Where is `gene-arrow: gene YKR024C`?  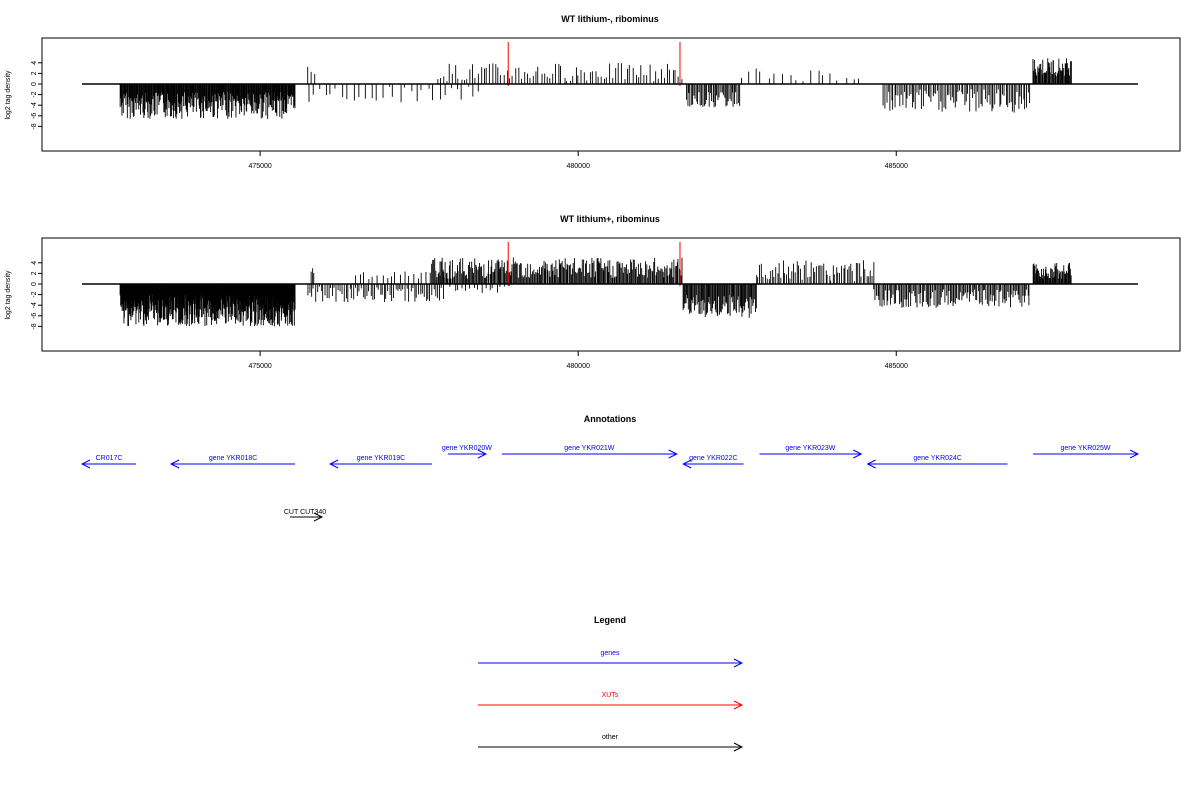 gene-arrow: gene YKR024C is located at coordinates (937, 462).